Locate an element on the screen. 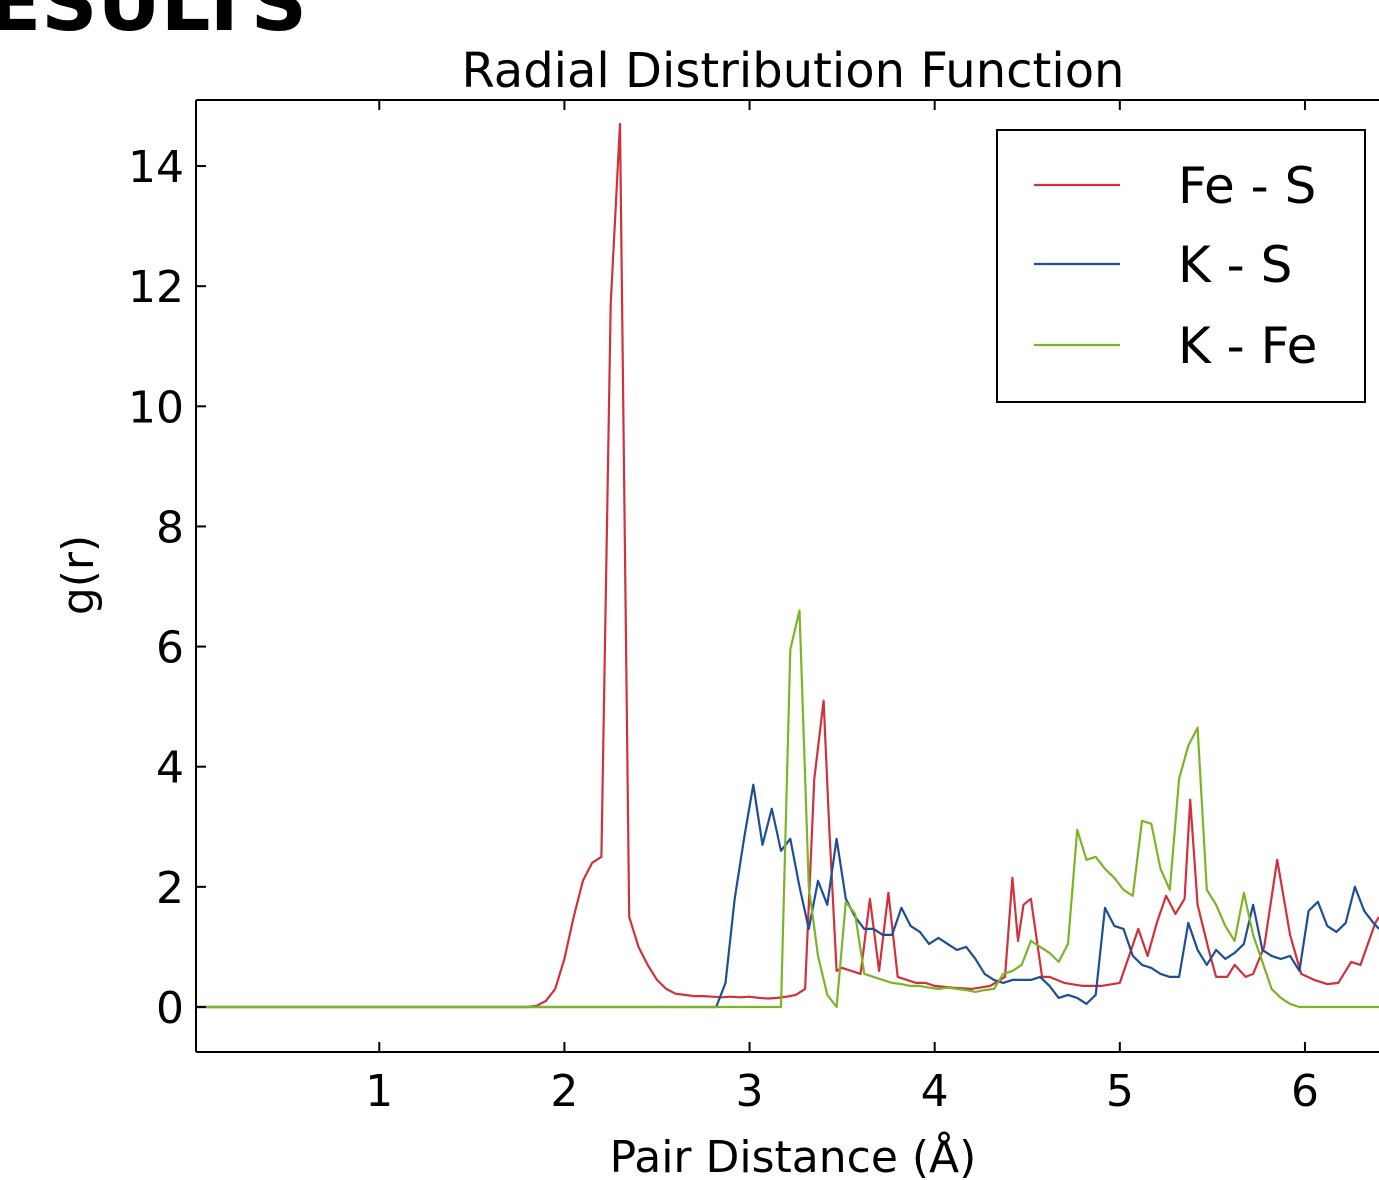  legend-label: Fe - S is located at coordinates (1247, 186).